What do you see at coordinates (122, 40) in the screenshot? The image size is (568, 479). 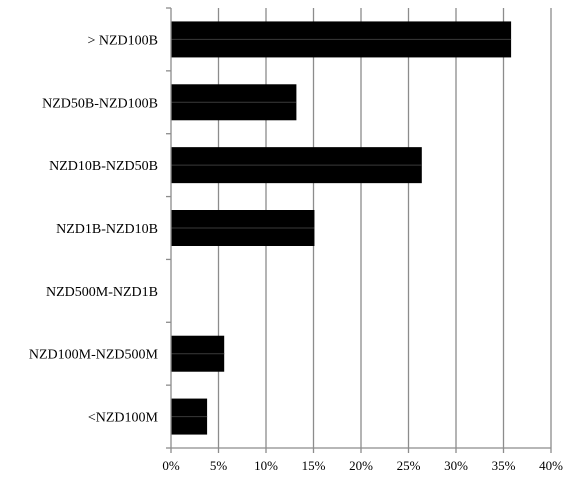 I see `category-label: > NZD100B` at bounding box center [122, 40].